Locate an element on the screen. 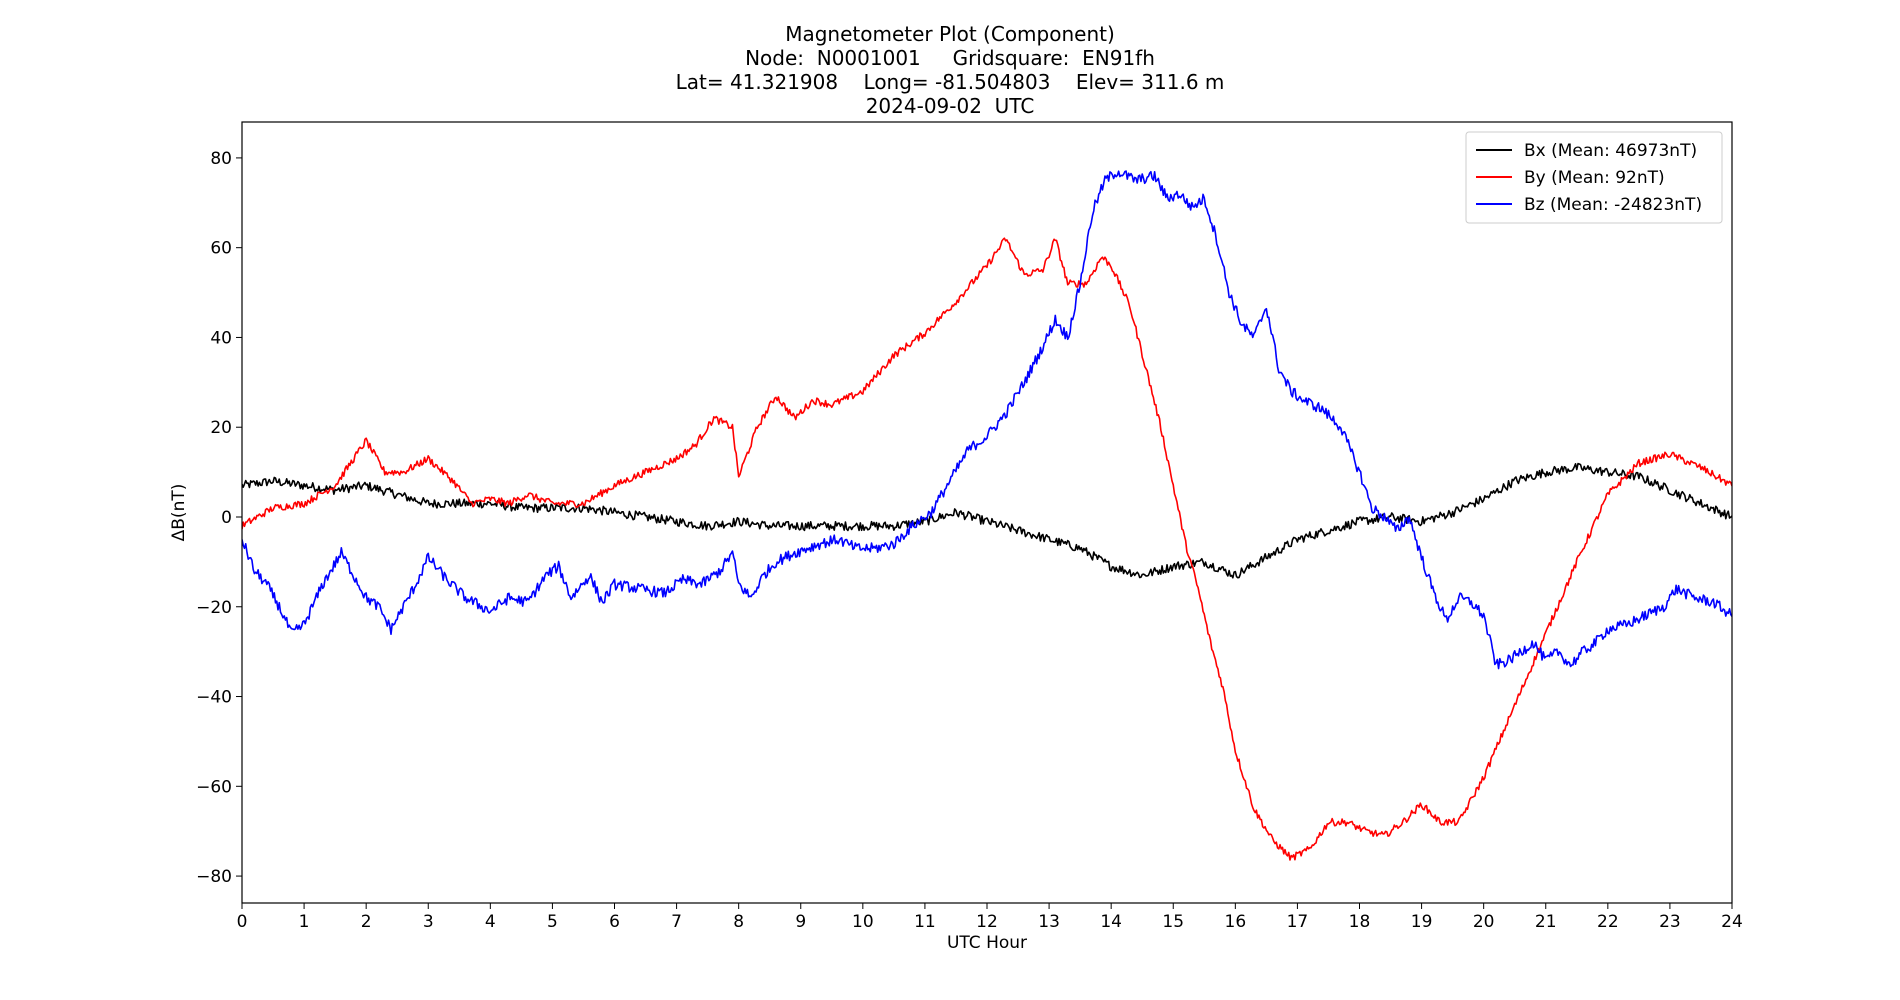  y-axis-label: ΔB(nT) is located at coordinates (179, 513).